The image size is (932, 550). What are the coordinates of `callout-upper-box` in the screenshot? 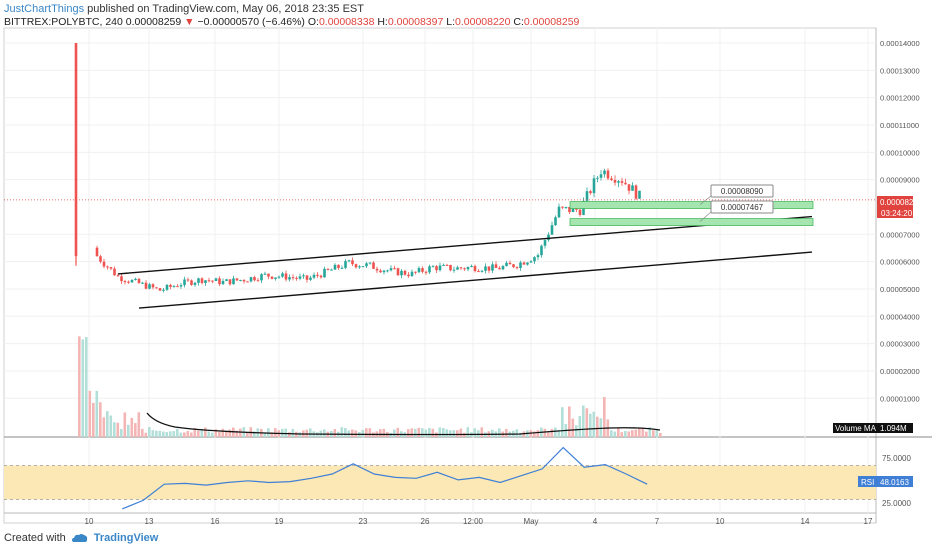 It's located at (742, 191).